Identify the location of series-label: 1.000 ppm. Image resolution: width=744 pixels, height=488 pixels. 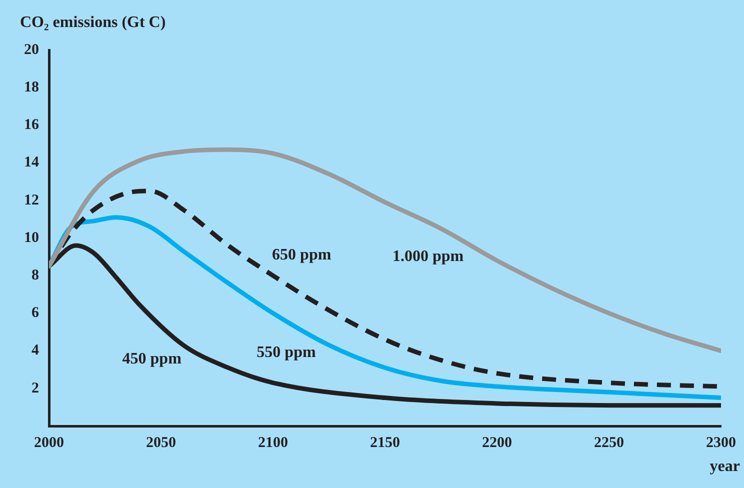
(428, 256).